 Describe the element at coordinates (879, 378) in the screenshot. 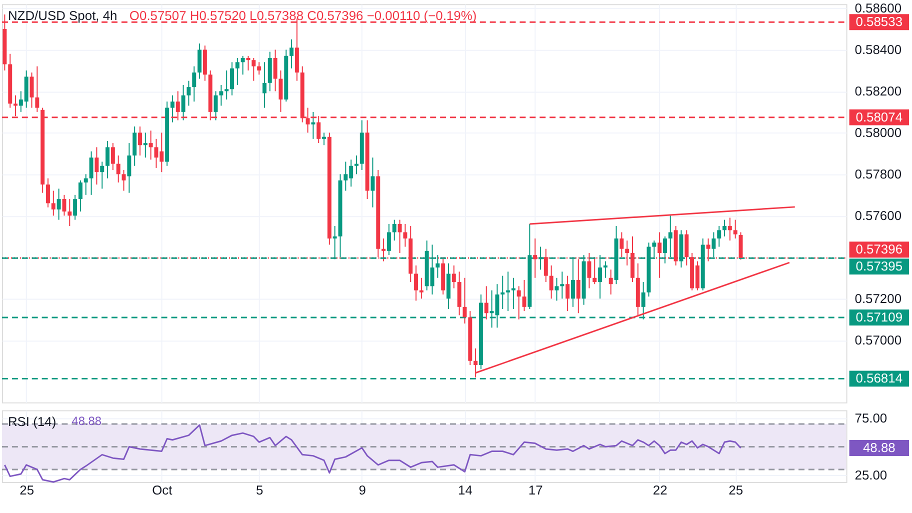

I see `ref-line-label: 0.56814` at that location.